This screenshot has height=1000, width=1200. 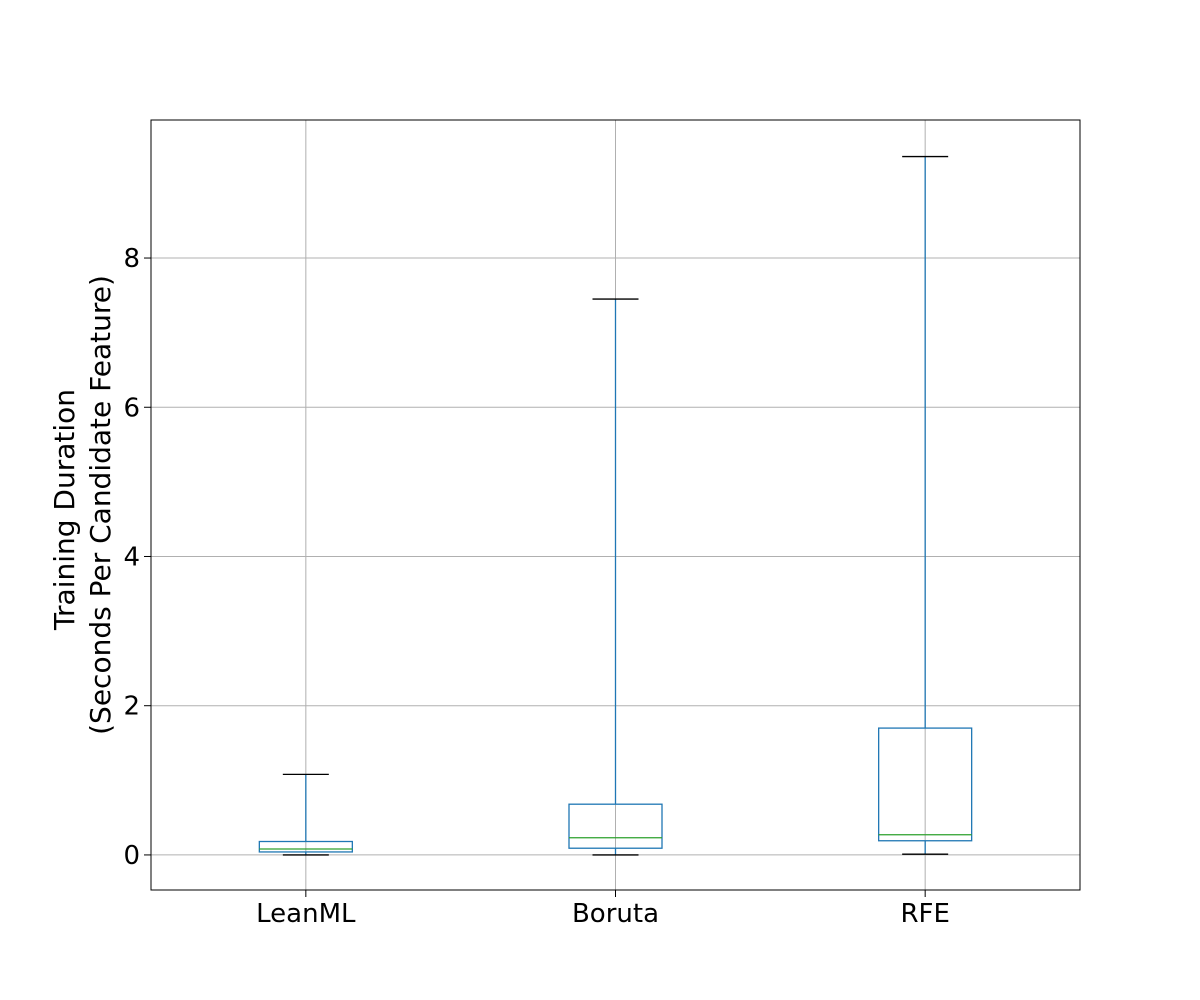 What do you see at coordinates (924, 914) in the screenshot?
I see `x-tick-label: RFE` at bounding box center [924, 914].